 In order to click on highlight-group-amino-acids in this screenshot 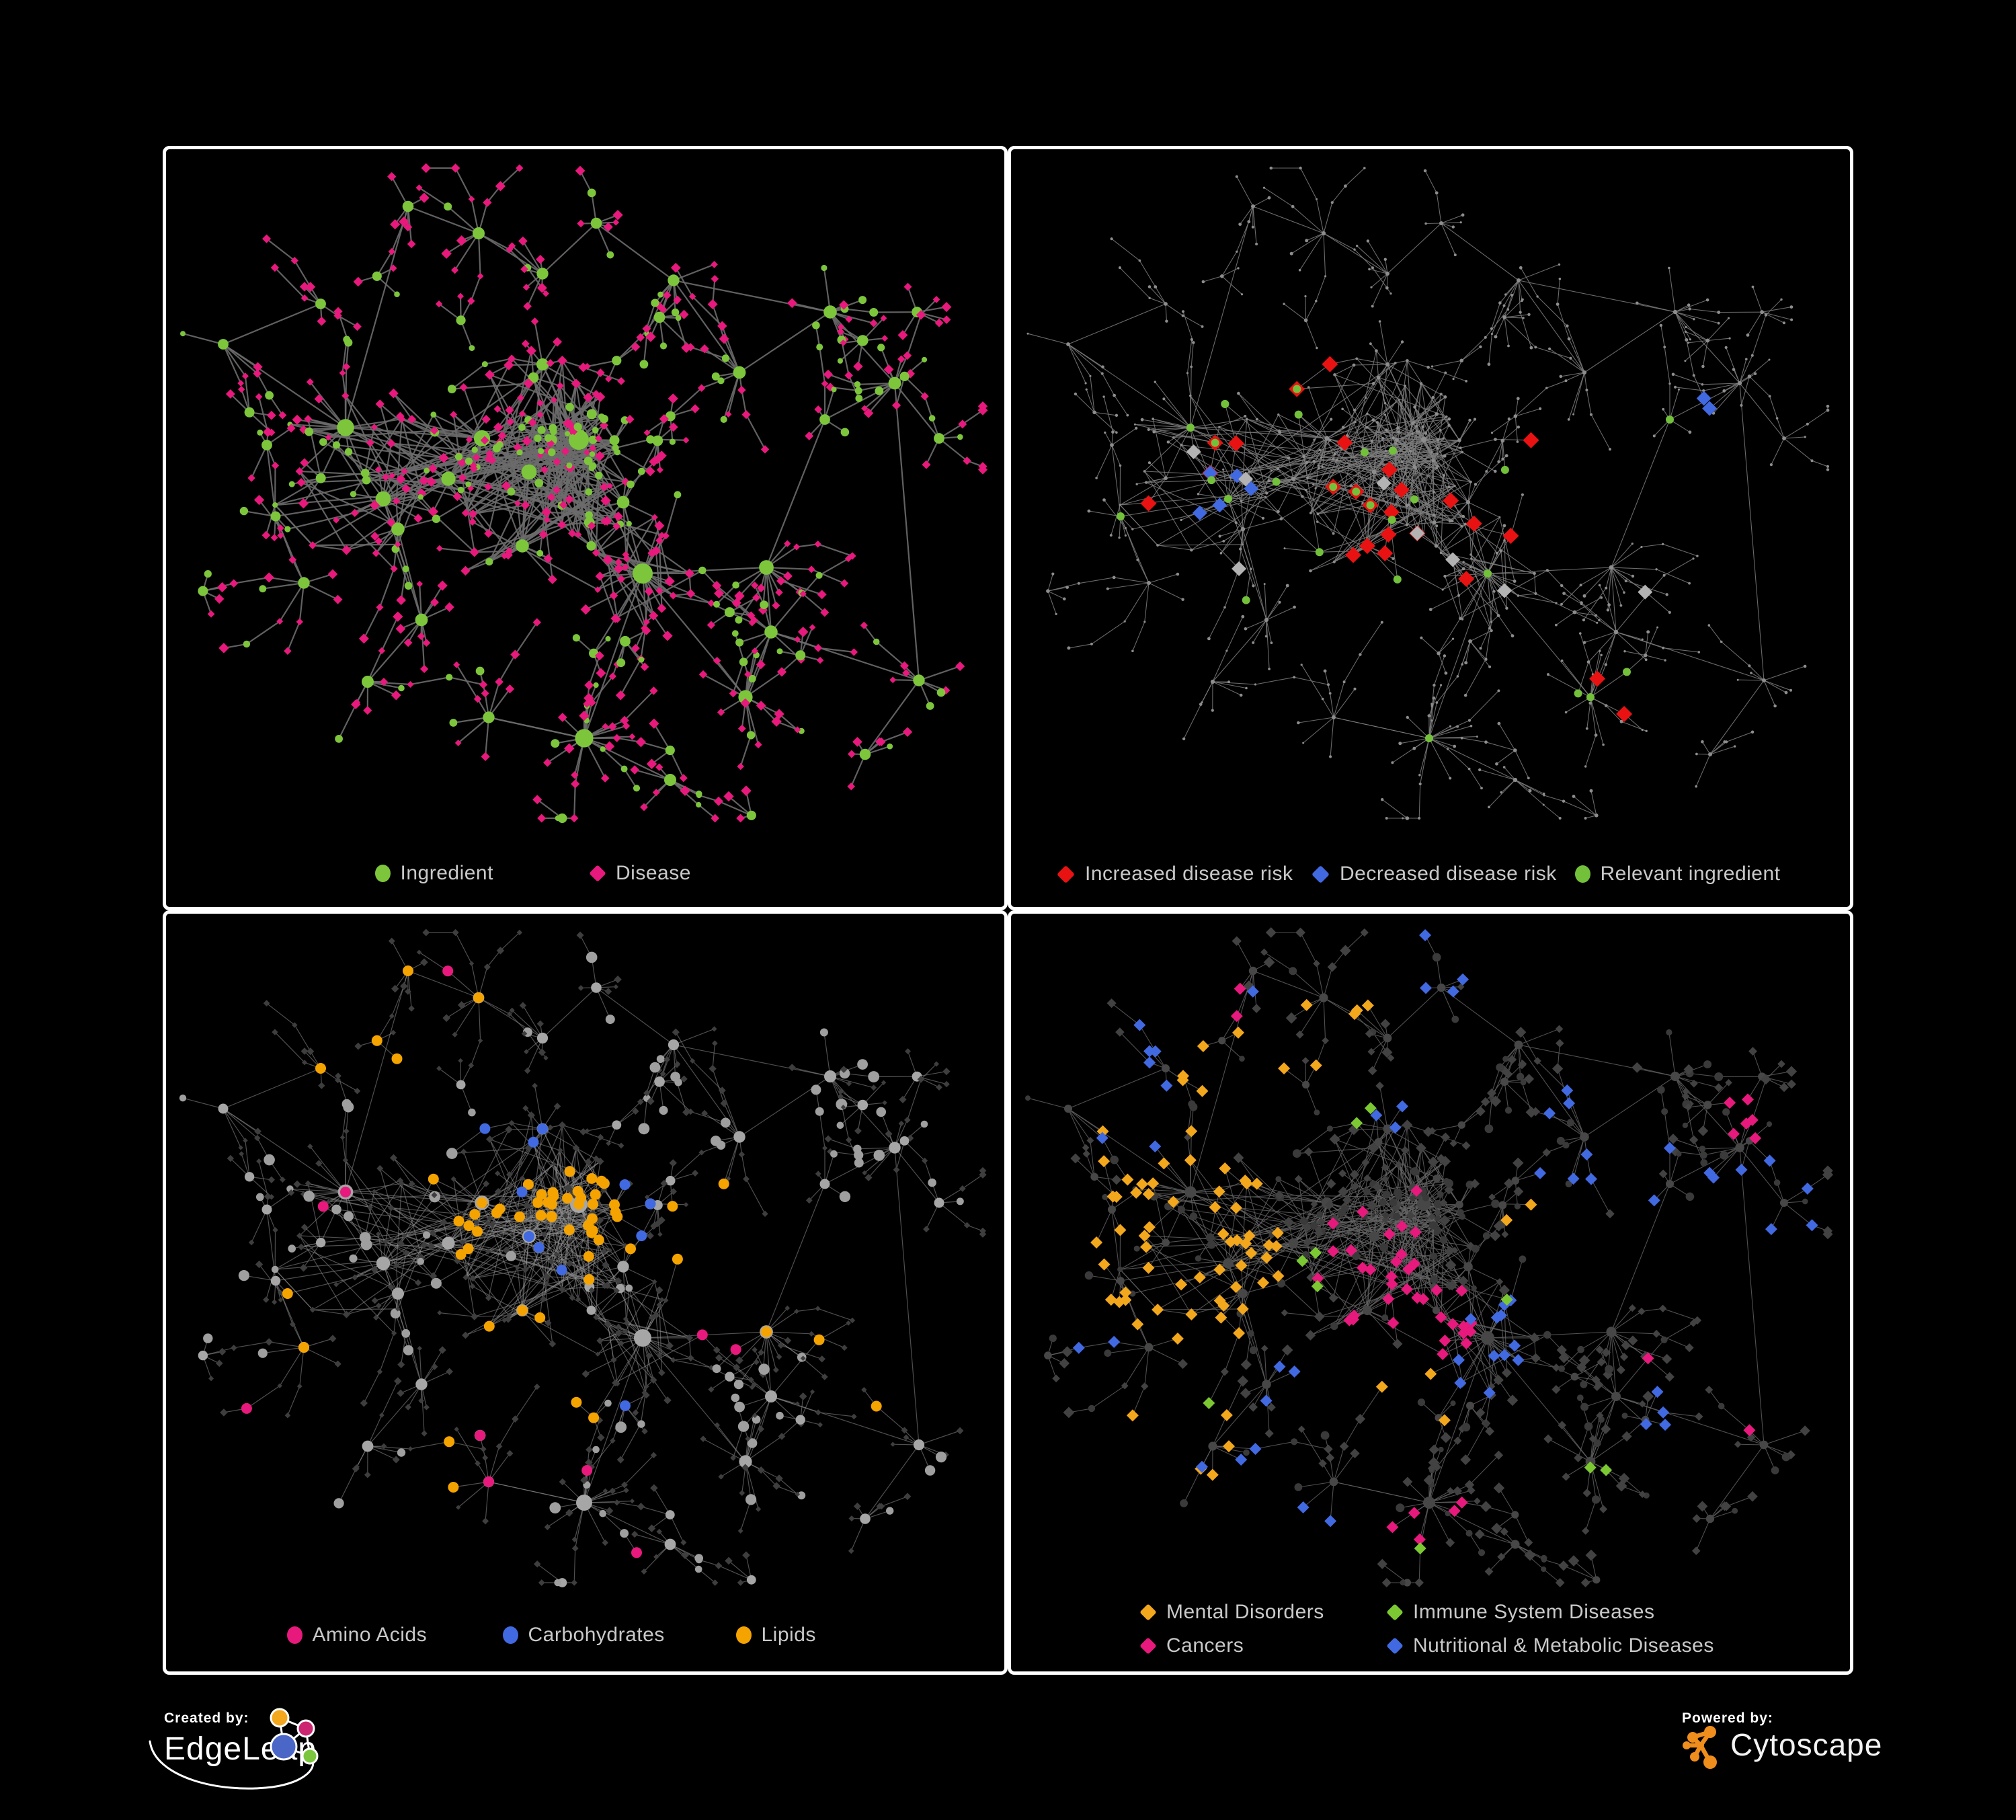, I will do `click(491, 1261)`.